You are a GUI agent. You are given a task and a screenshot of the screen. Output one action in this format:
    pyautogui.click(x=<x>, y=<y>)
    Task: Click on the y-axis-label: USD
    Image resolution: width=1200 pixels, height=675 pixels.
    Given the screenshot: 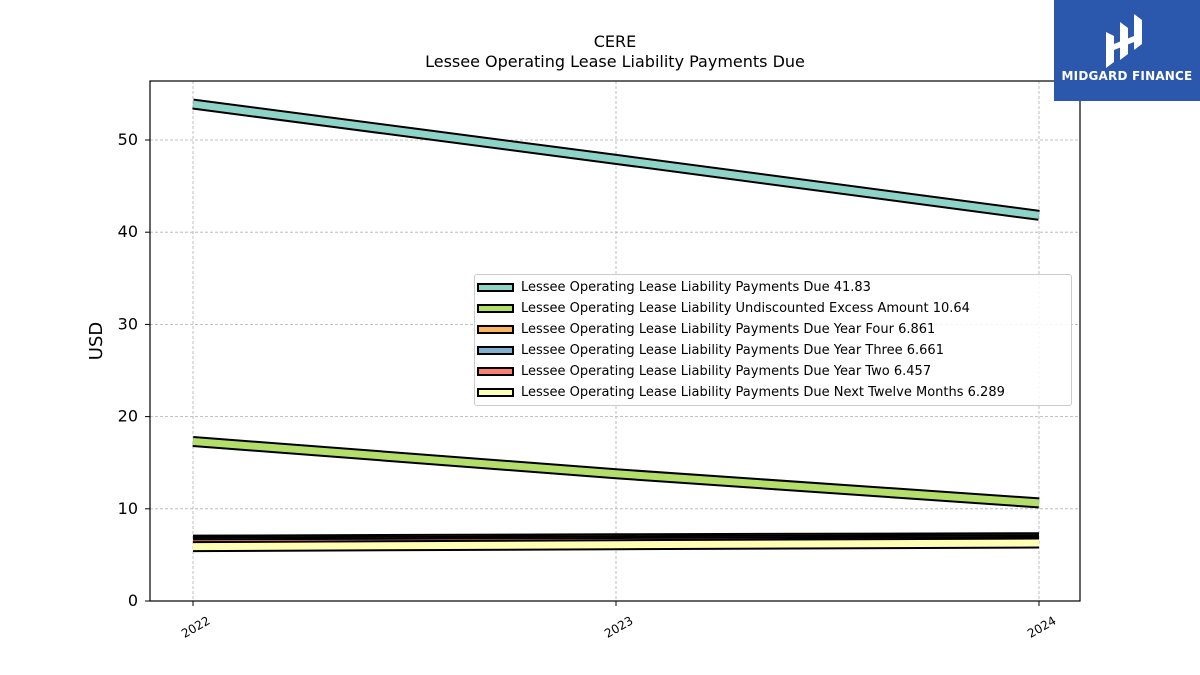 What is the action you would take?
    pyautogui.click(x=96, y=341)
    